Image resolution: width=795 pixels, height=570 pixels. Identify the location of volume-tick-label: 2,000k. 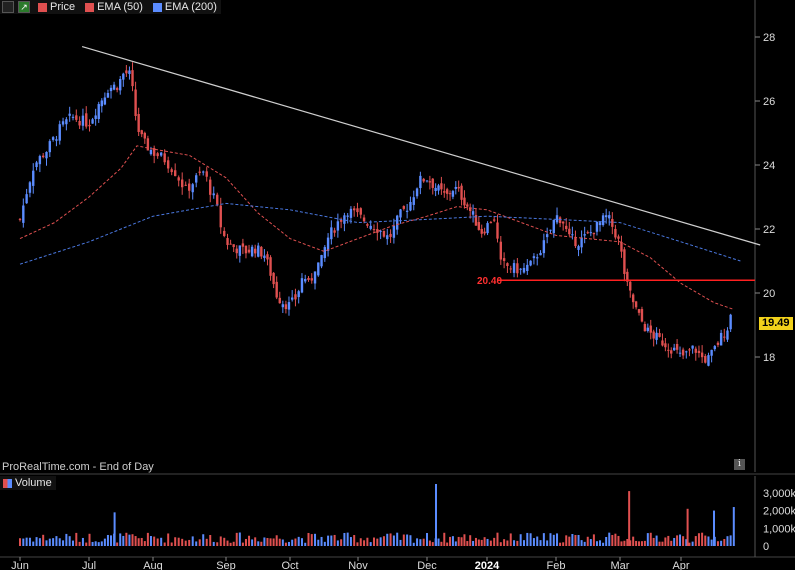
(779, 512).